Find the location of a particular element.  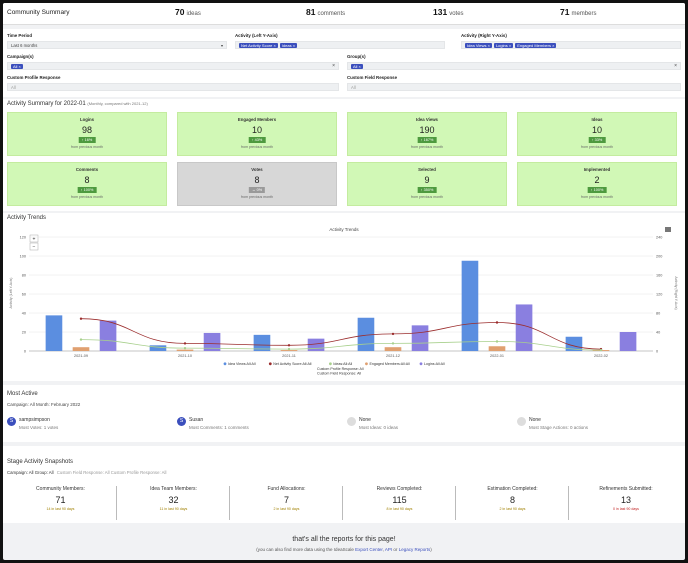

stage-filter-main: Campaign: All Group: All is located at coordinates (30, 472).